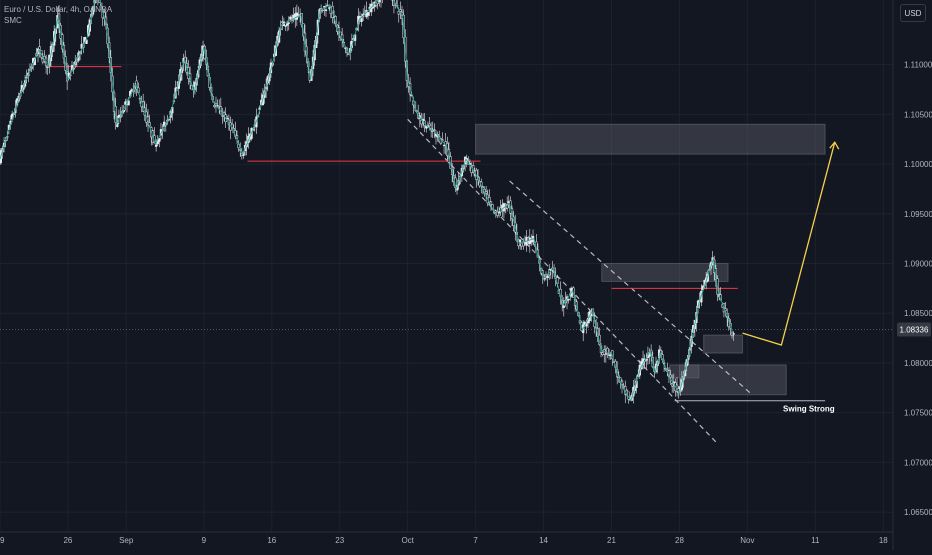 Image resolution: width=932 pixels, height=555 pixels. What do you see at coordinates (918, 462) in the screenshot?
I see `y-tick-label: 1.07000` at bounding box center [918, 462].